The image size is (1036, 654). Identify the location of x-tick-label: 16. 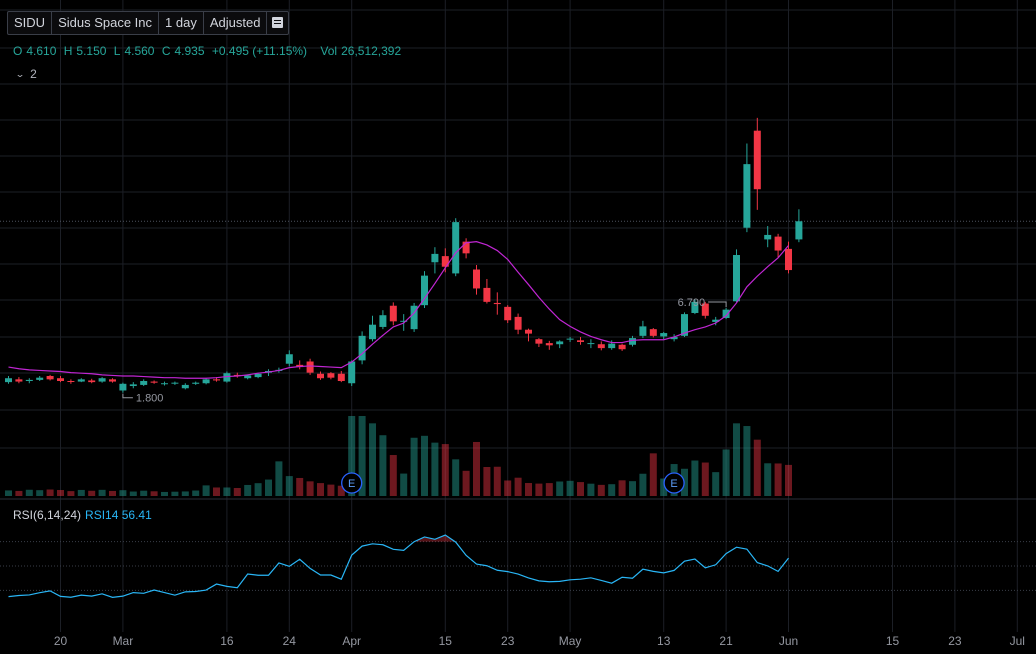
(227, 641).